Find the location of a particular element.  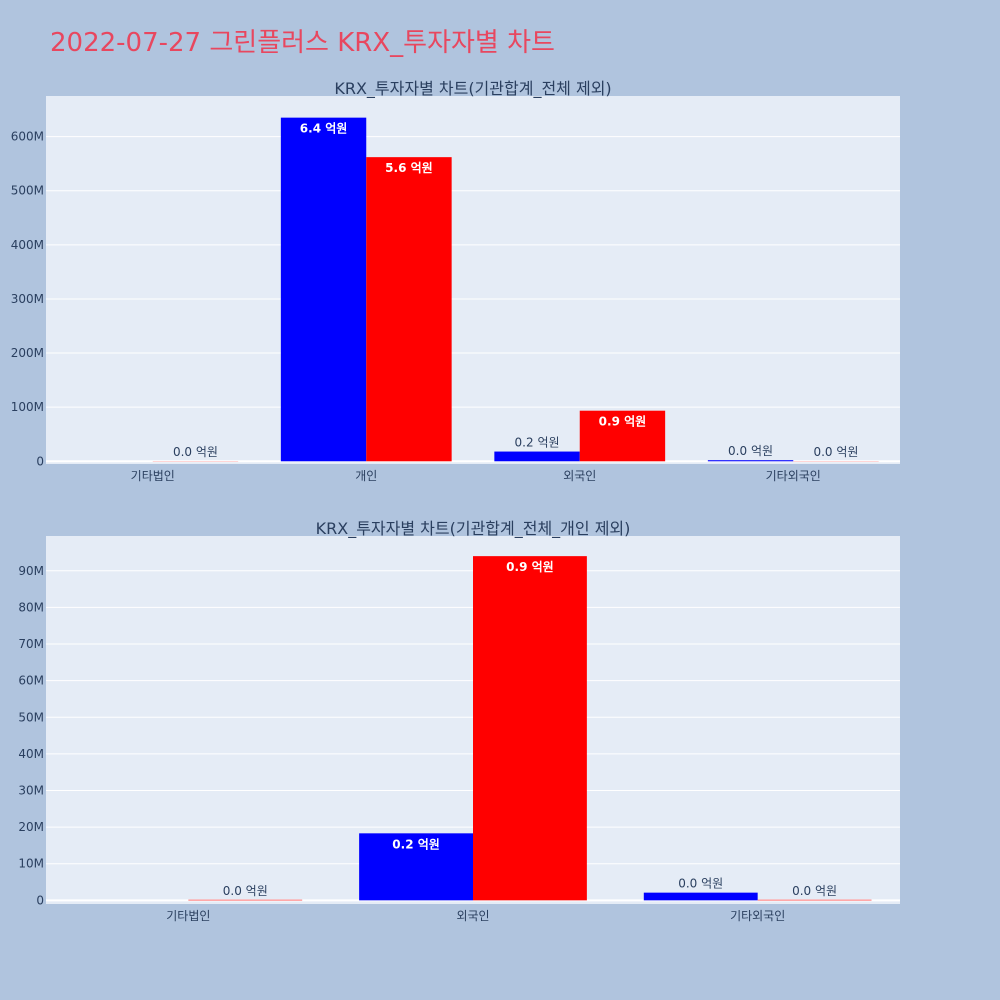

y-tick-label: 60M is located at coordinates (31, 681).